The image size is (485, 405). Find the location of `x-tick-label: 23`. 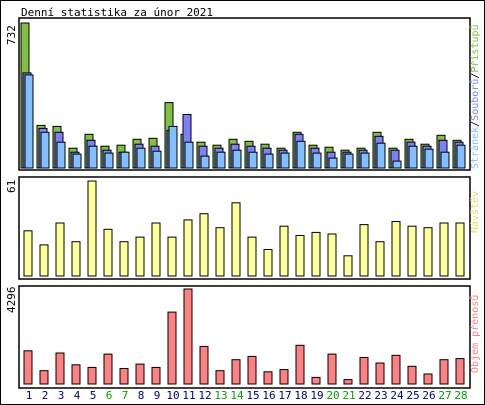

x-tick-label: 23 is located at coordinates (380, 395).